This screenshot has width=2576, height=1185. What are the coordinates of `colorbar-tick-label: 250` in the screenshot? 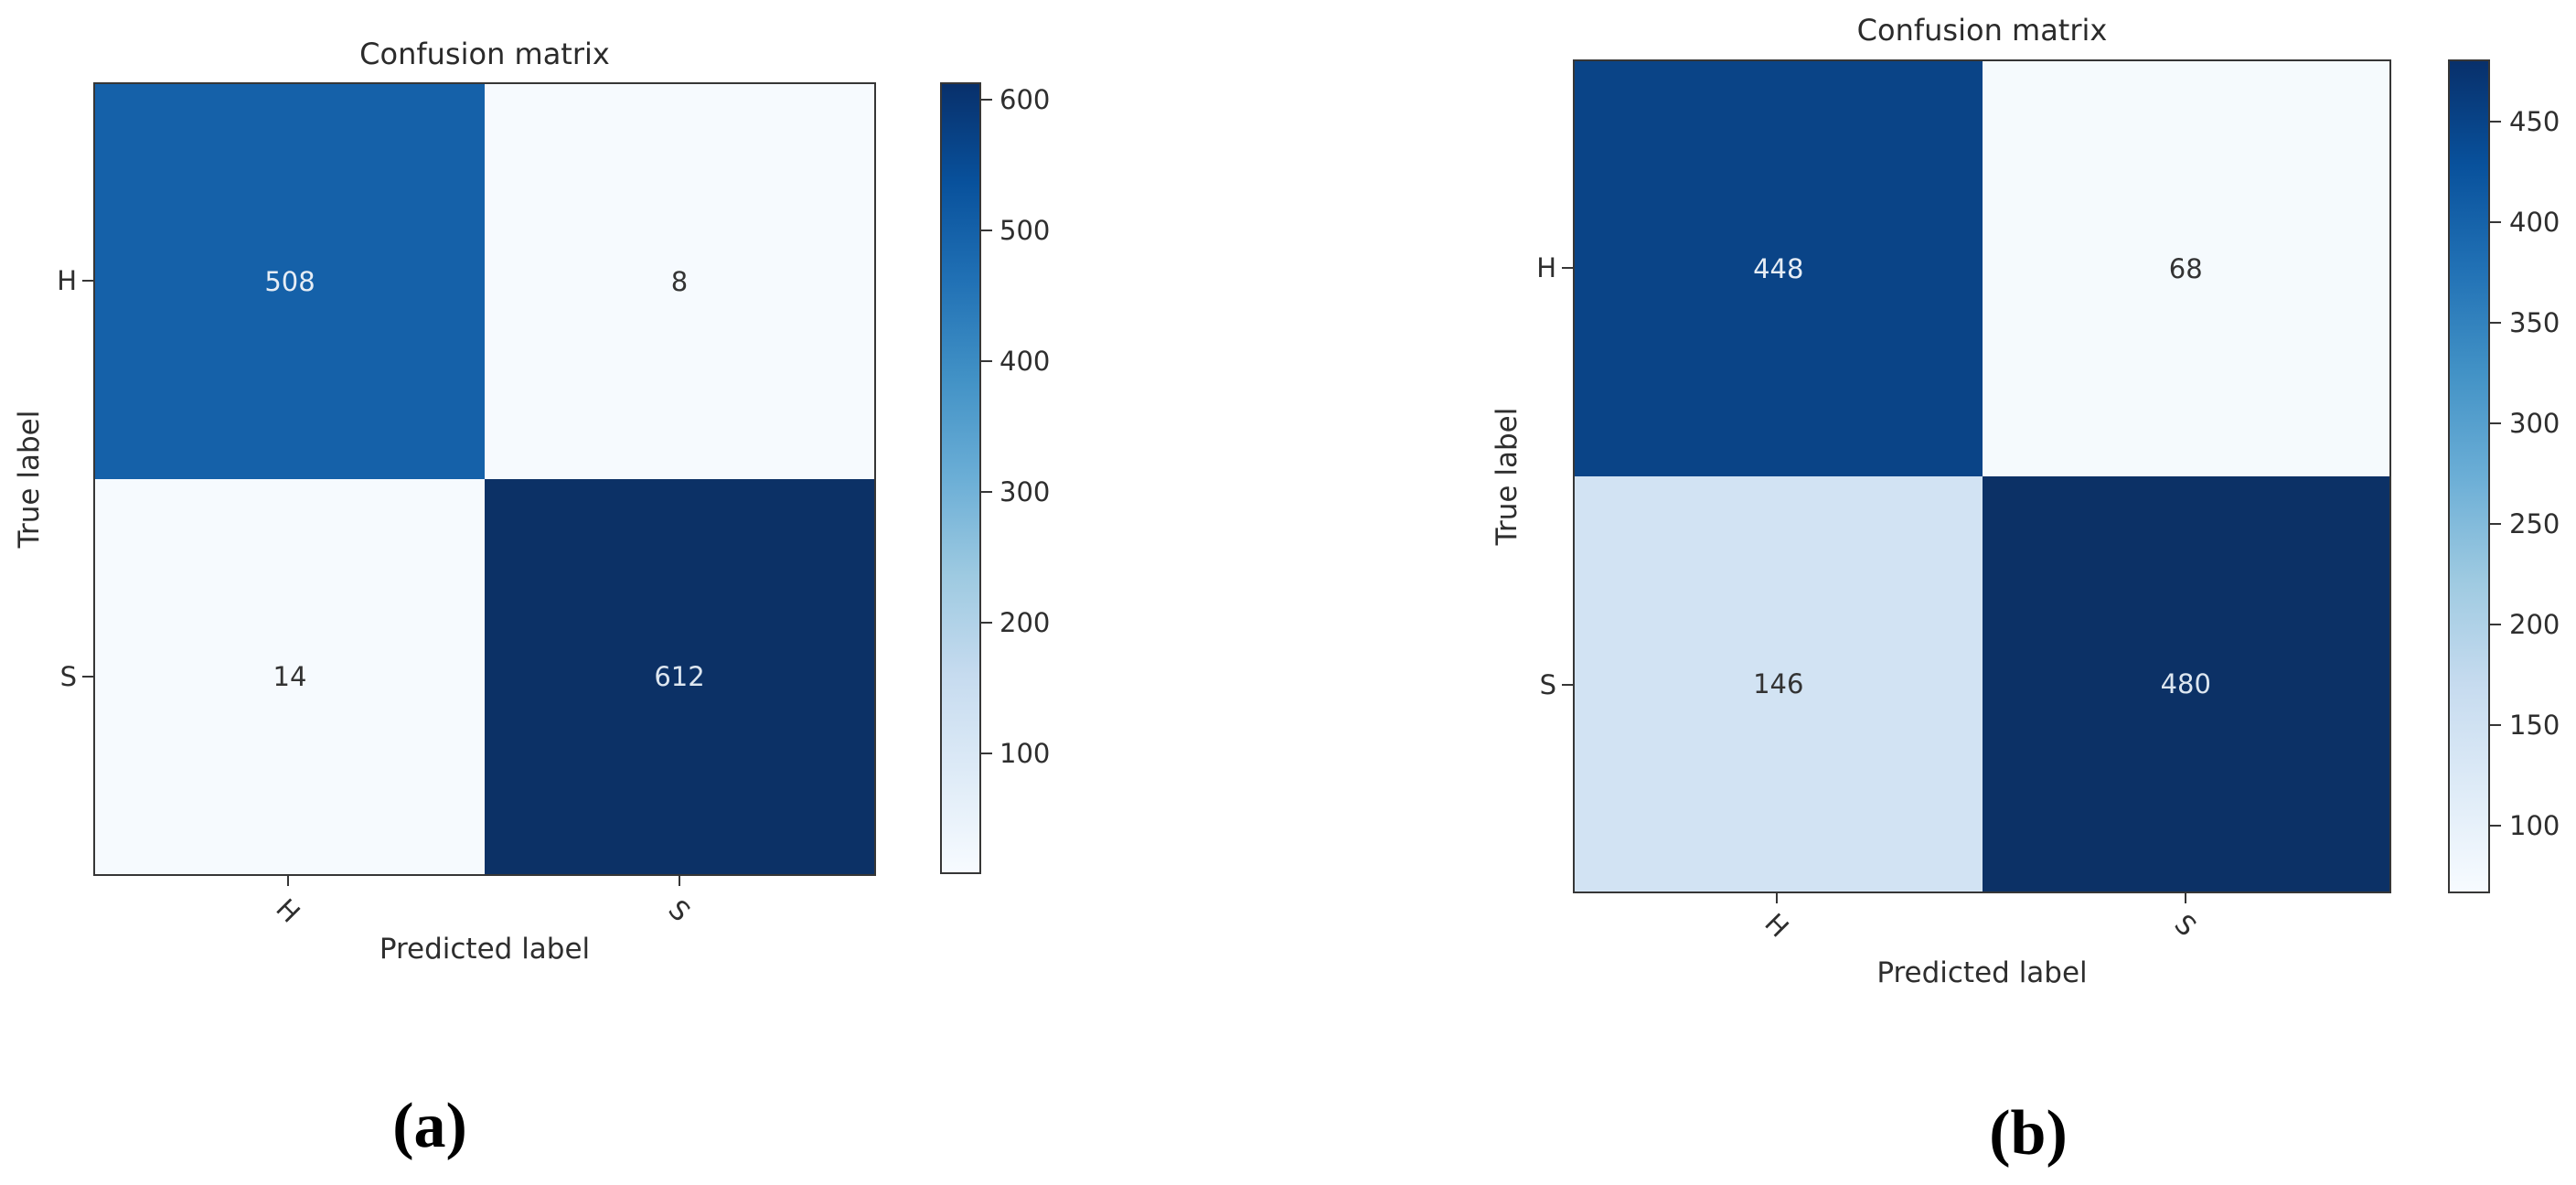 It's located at (2534, 523).